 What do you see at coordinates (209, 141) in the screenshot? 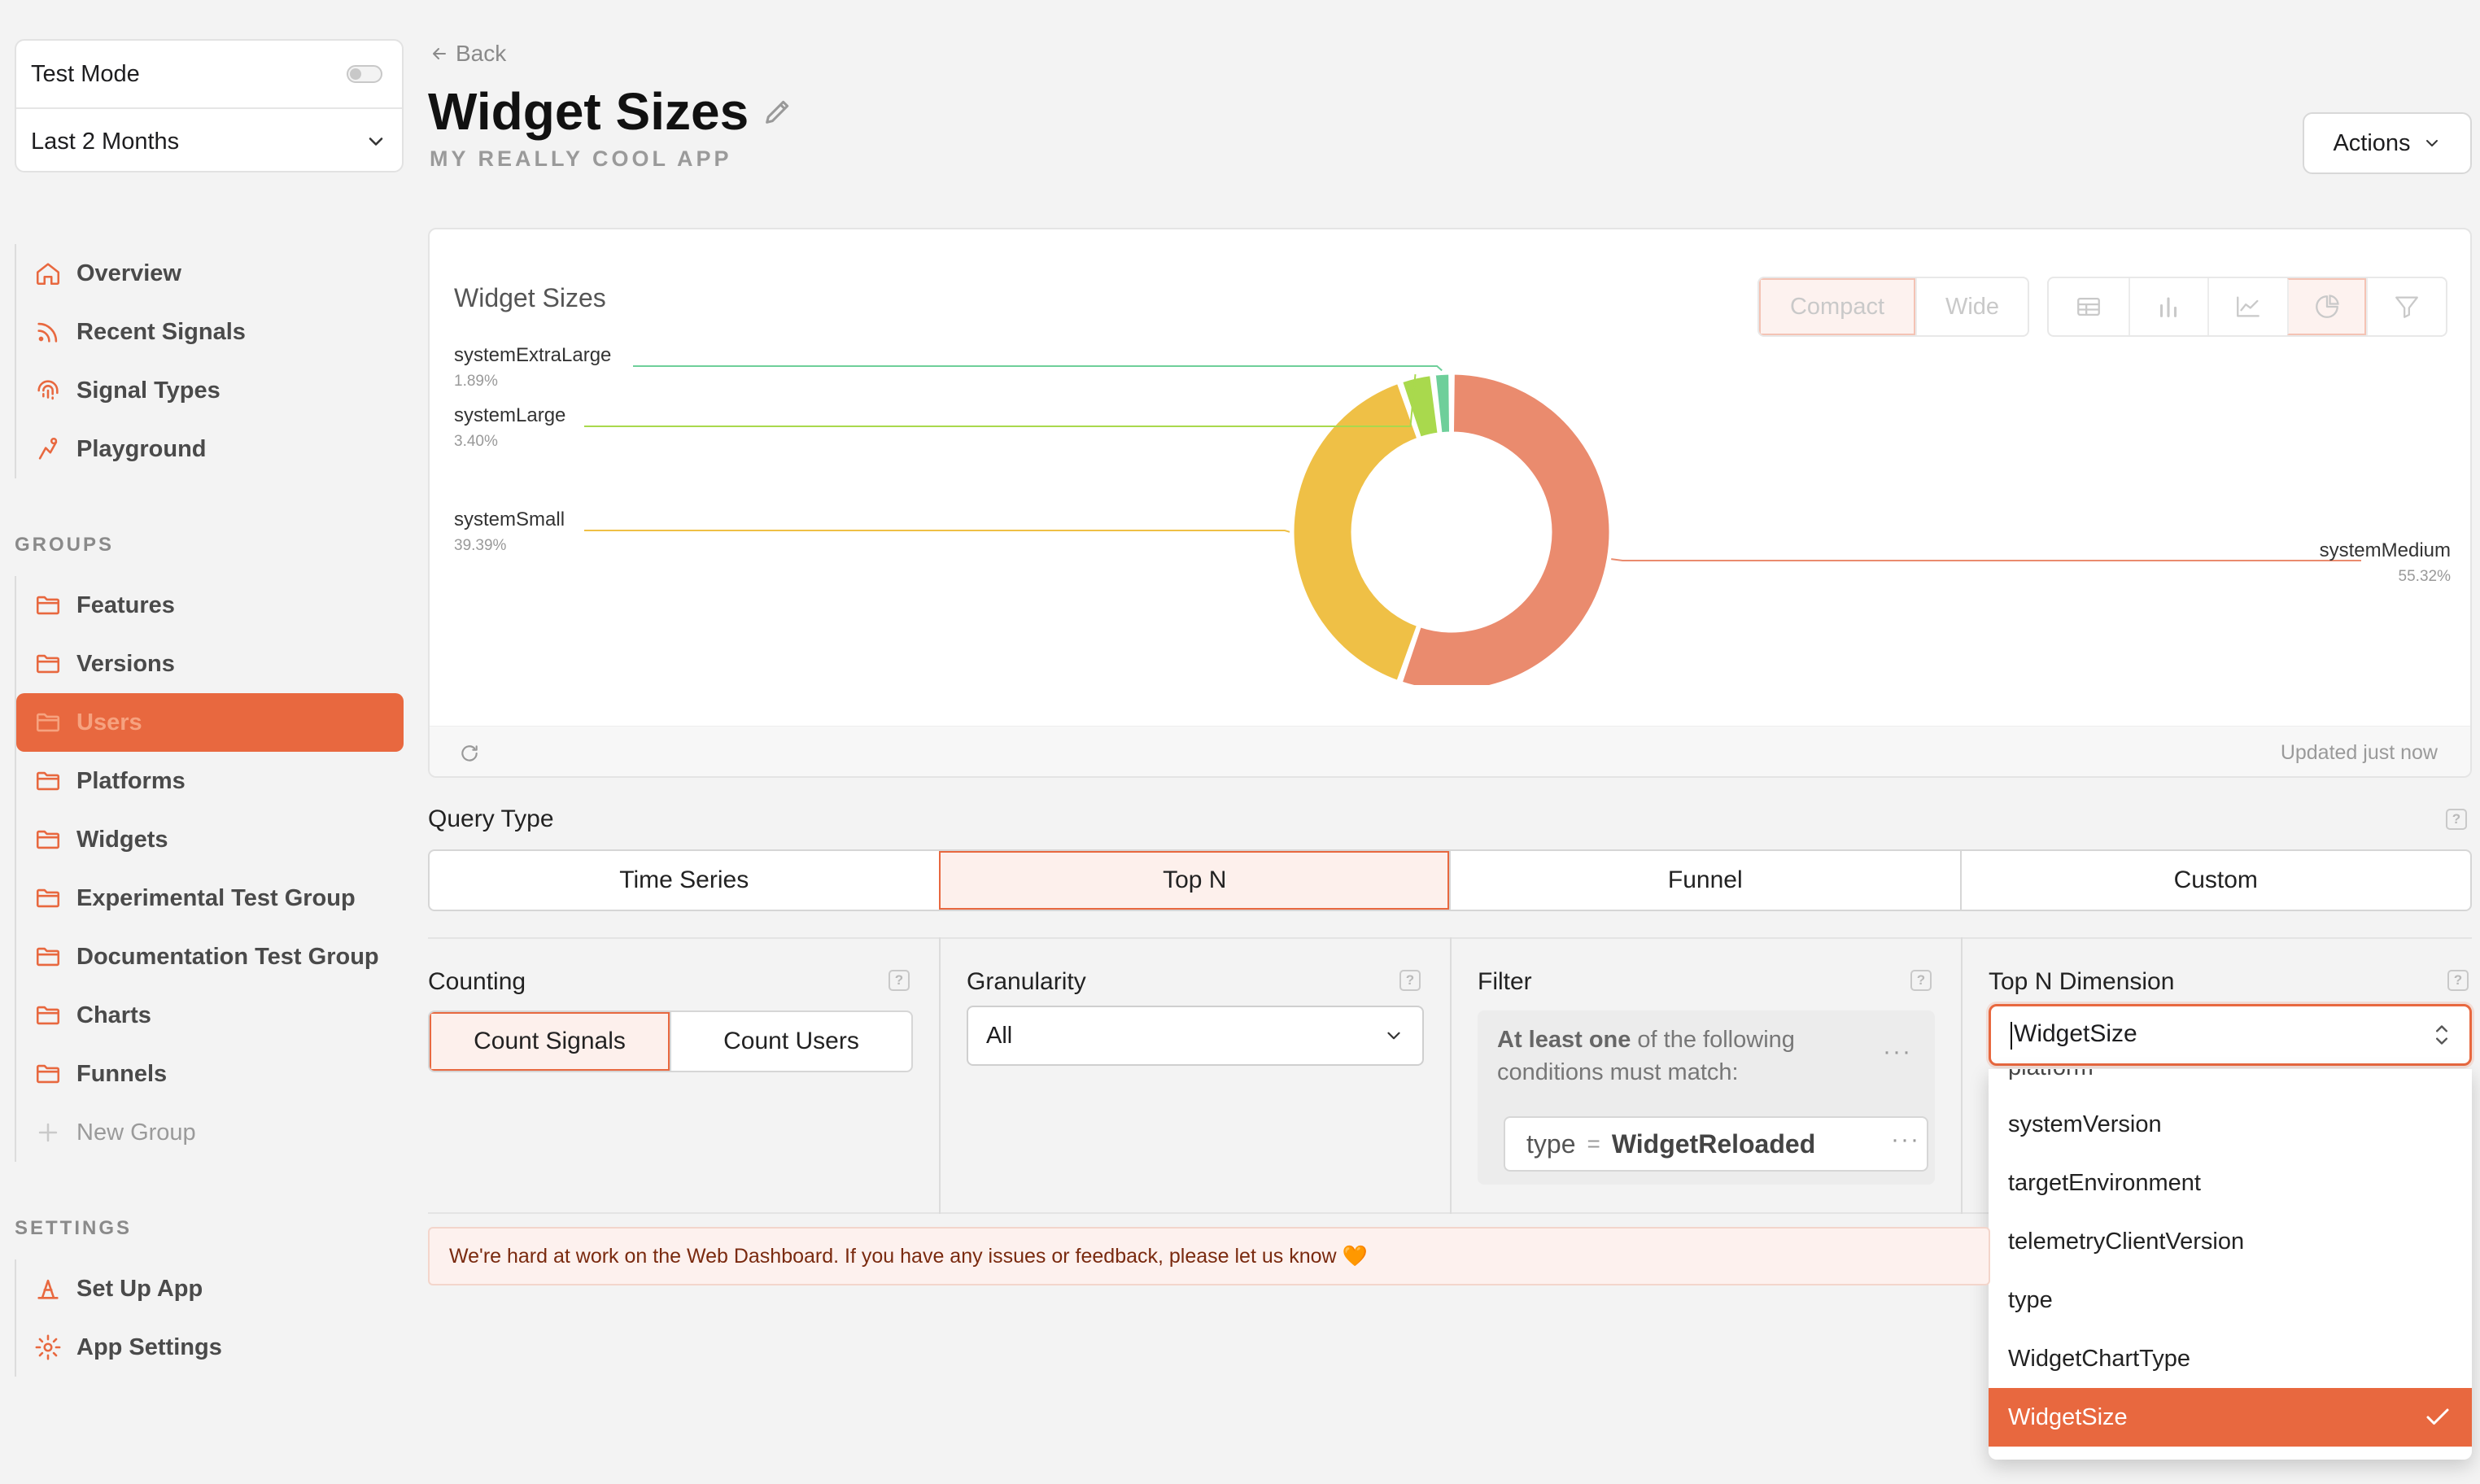
I see `time-range-select: Last 2 Months` at bounding box center [209, 141].